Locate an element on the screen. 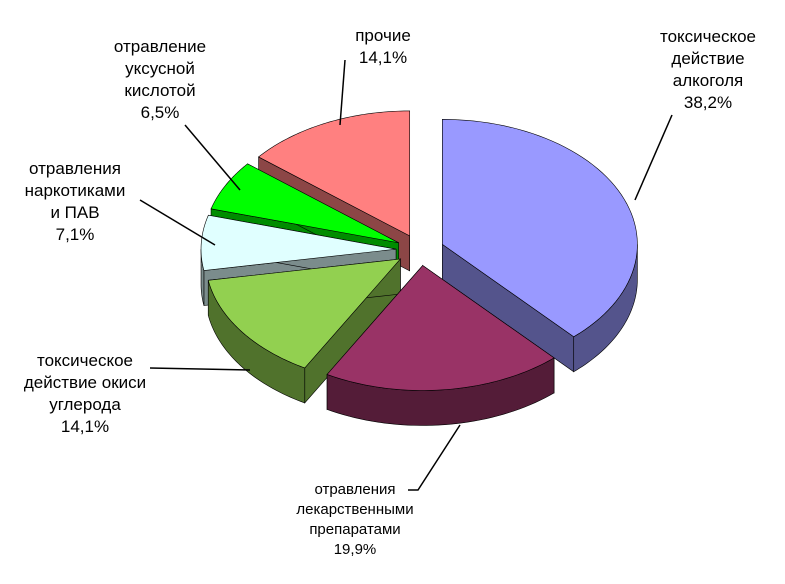 This screenshot has height=584, width=785. category-label: отравления лекарственными препаратами is located at coordinates (355, 509).